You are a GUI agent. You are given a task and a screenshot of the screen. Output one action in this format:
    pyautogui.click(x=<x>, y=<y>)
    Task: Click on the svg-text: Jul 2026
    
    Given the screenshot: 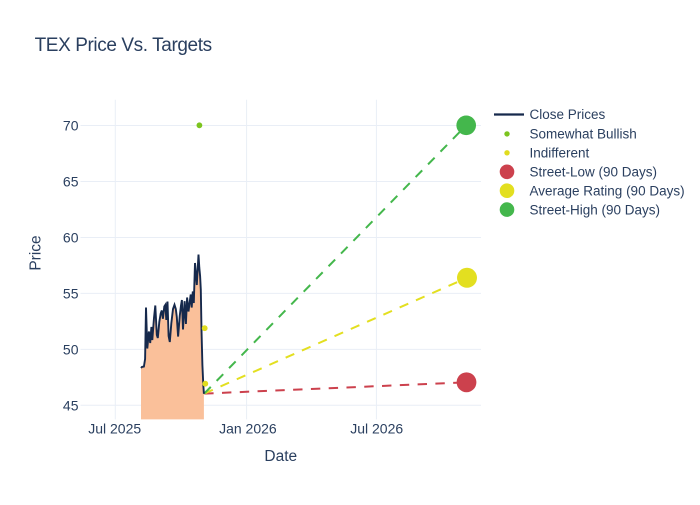 What is the action you would take?
    pyautogui.click(x=376, y=429)
    